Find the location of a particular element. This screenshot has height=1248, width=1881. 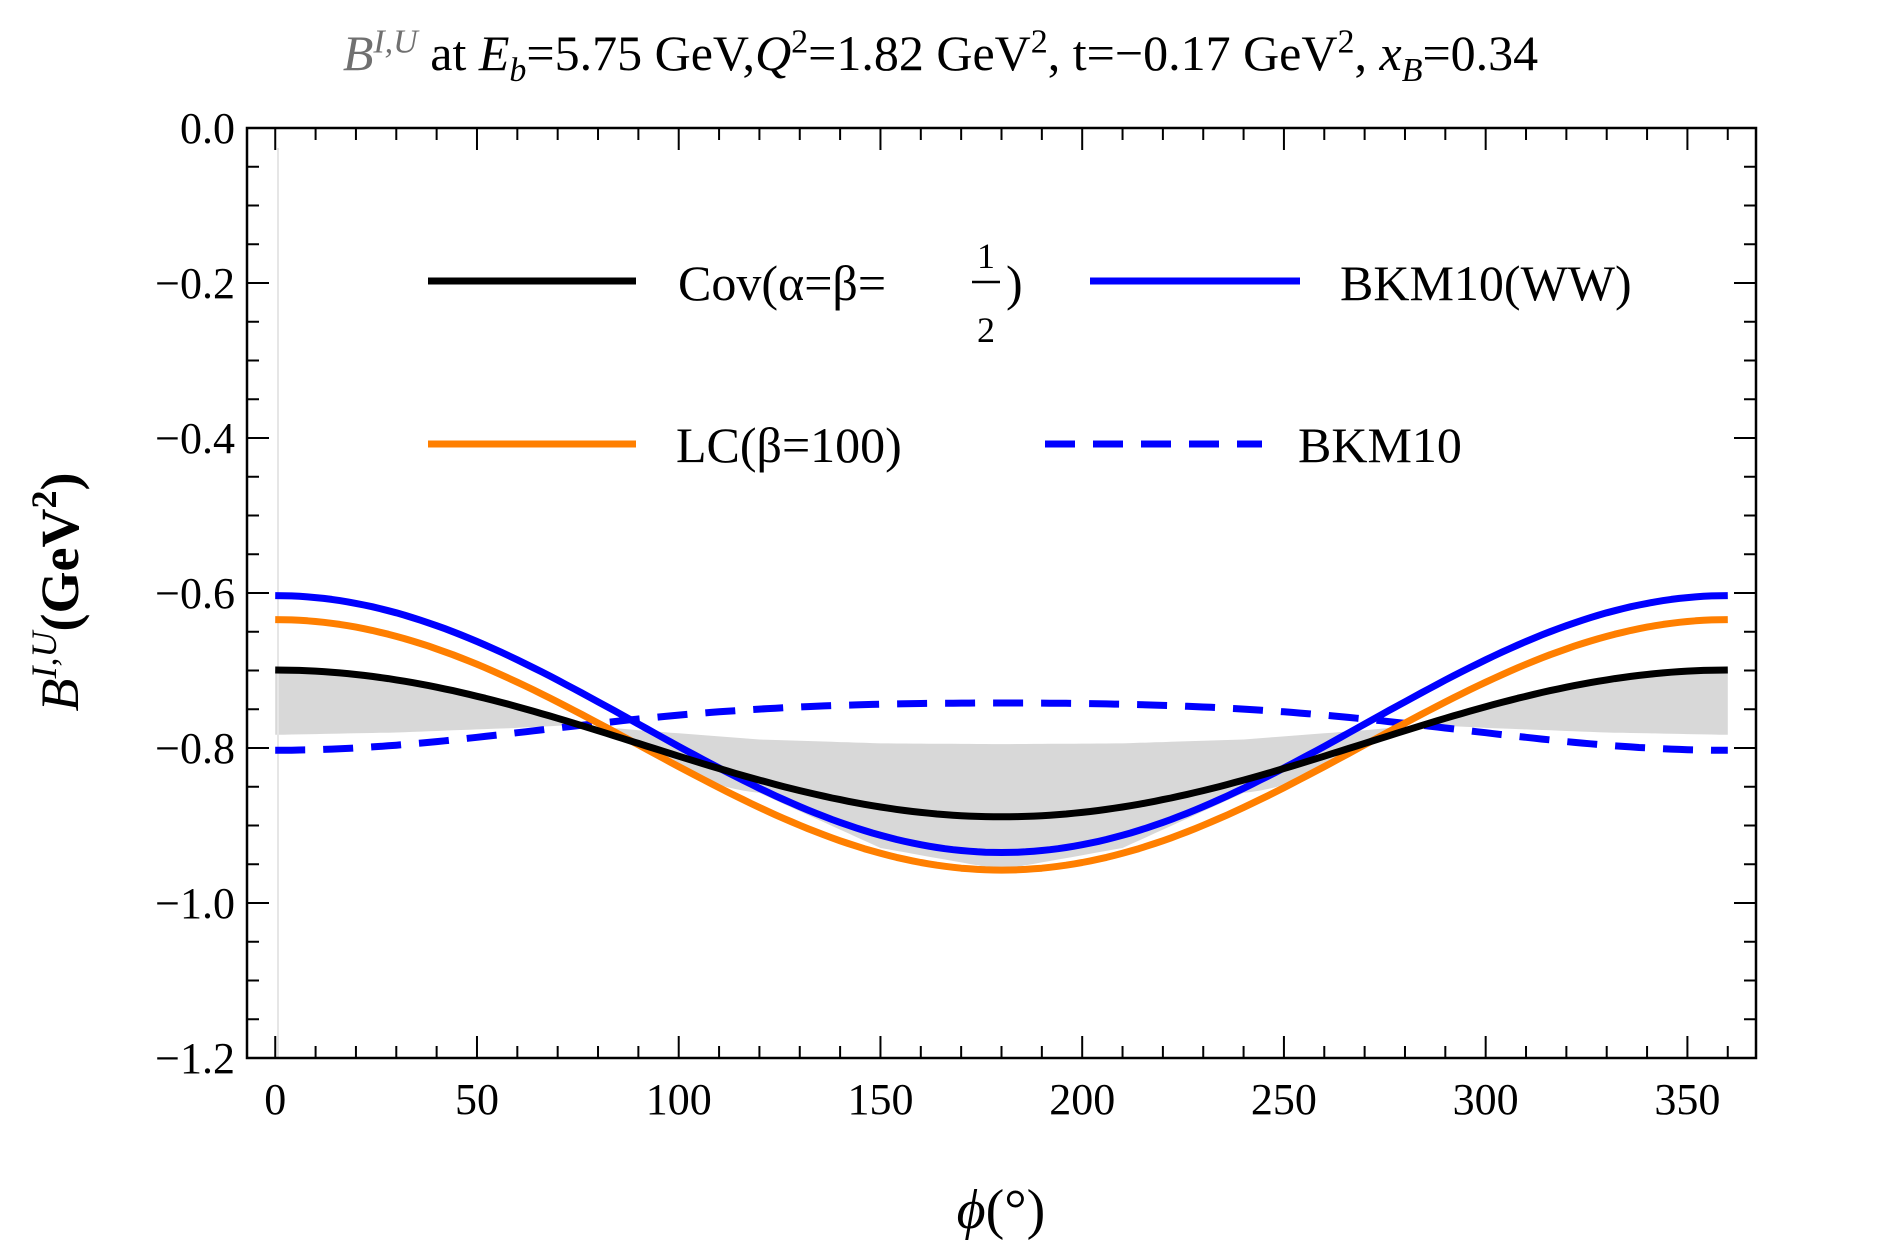

series-line-bkm10 is located at coordinates (1001, 726).